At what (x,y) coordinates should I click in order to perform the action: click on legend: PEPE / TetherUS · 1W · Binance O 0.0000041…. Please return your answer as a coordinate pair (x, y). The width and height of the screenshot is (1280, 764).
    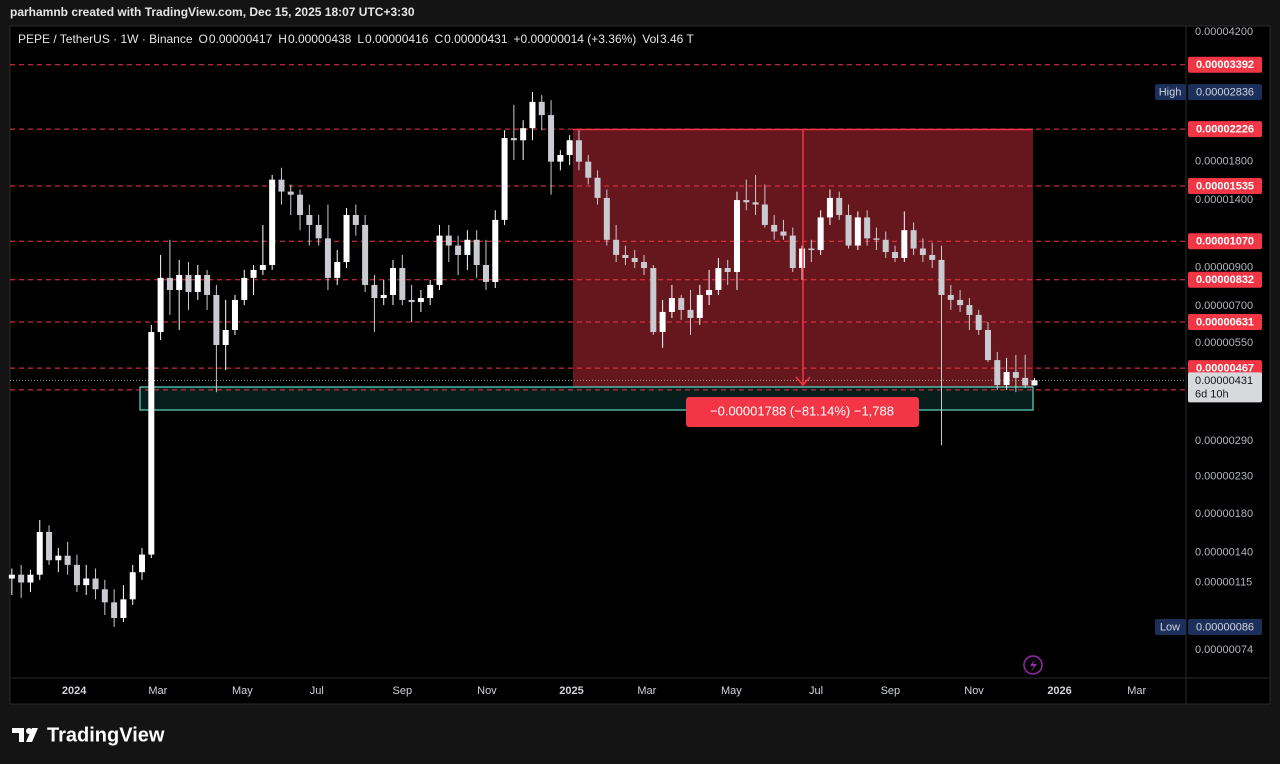
    Looking at the image, I should click on (356, 39).